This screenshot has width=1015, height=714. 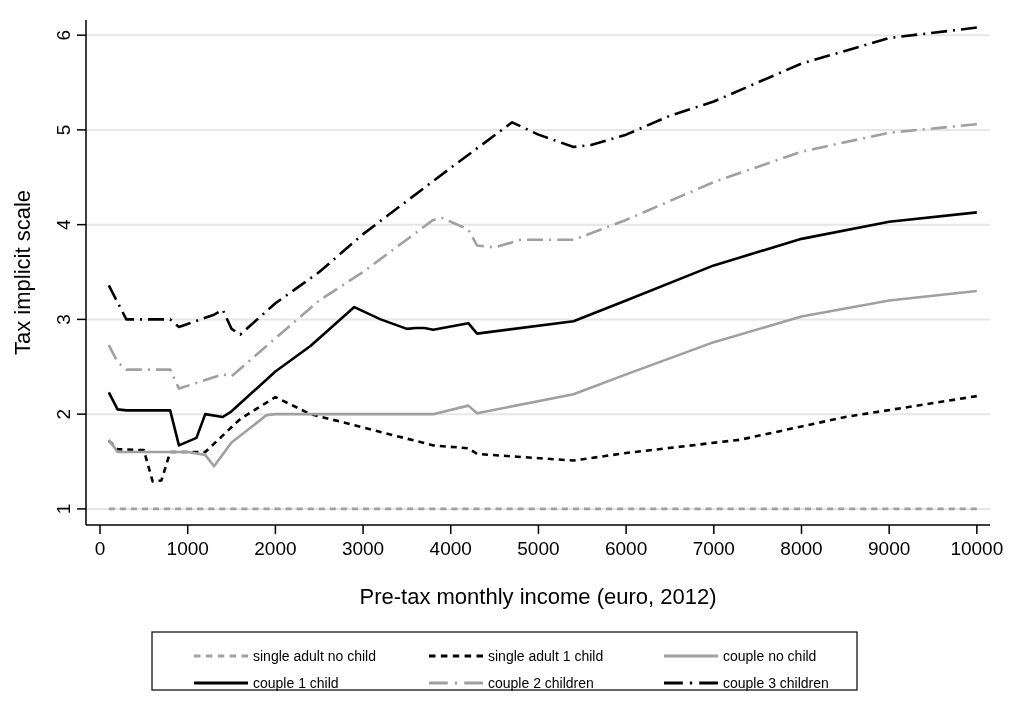 I want to click on y-tick-label: 5, so click(x=63, y=130).